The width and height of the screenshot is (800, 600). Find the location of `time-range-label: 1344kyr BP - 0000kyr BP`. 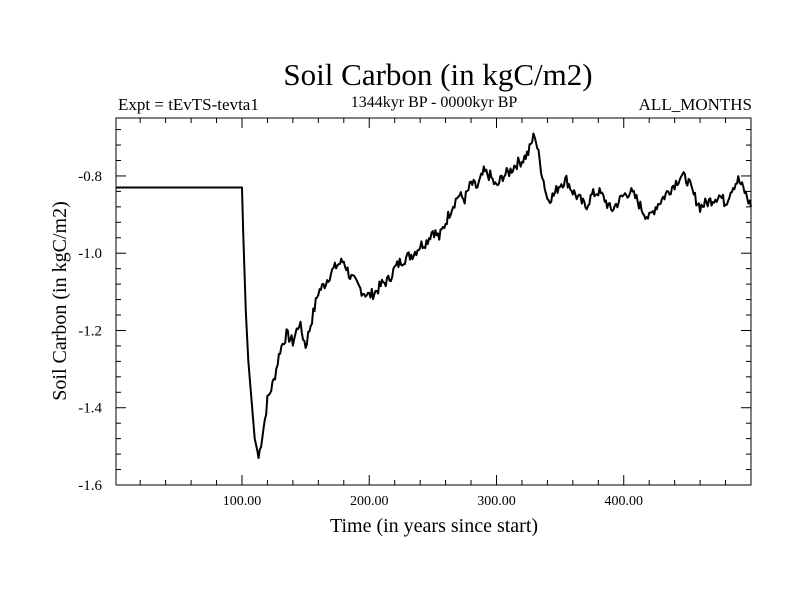

time-range-label: 1344kyr BP - 0000kyr BP is located at coordinates (434, 102).